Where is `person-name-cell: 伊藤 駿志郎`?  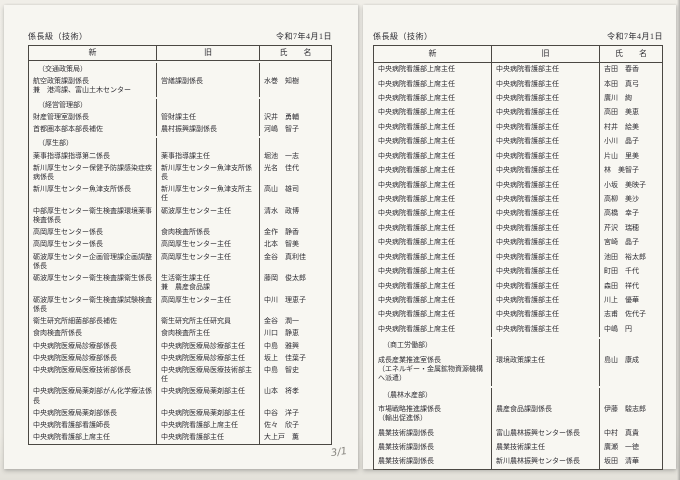 person-name-cell: 伊藤 駿志郎 is located at coordinates (625, 408).